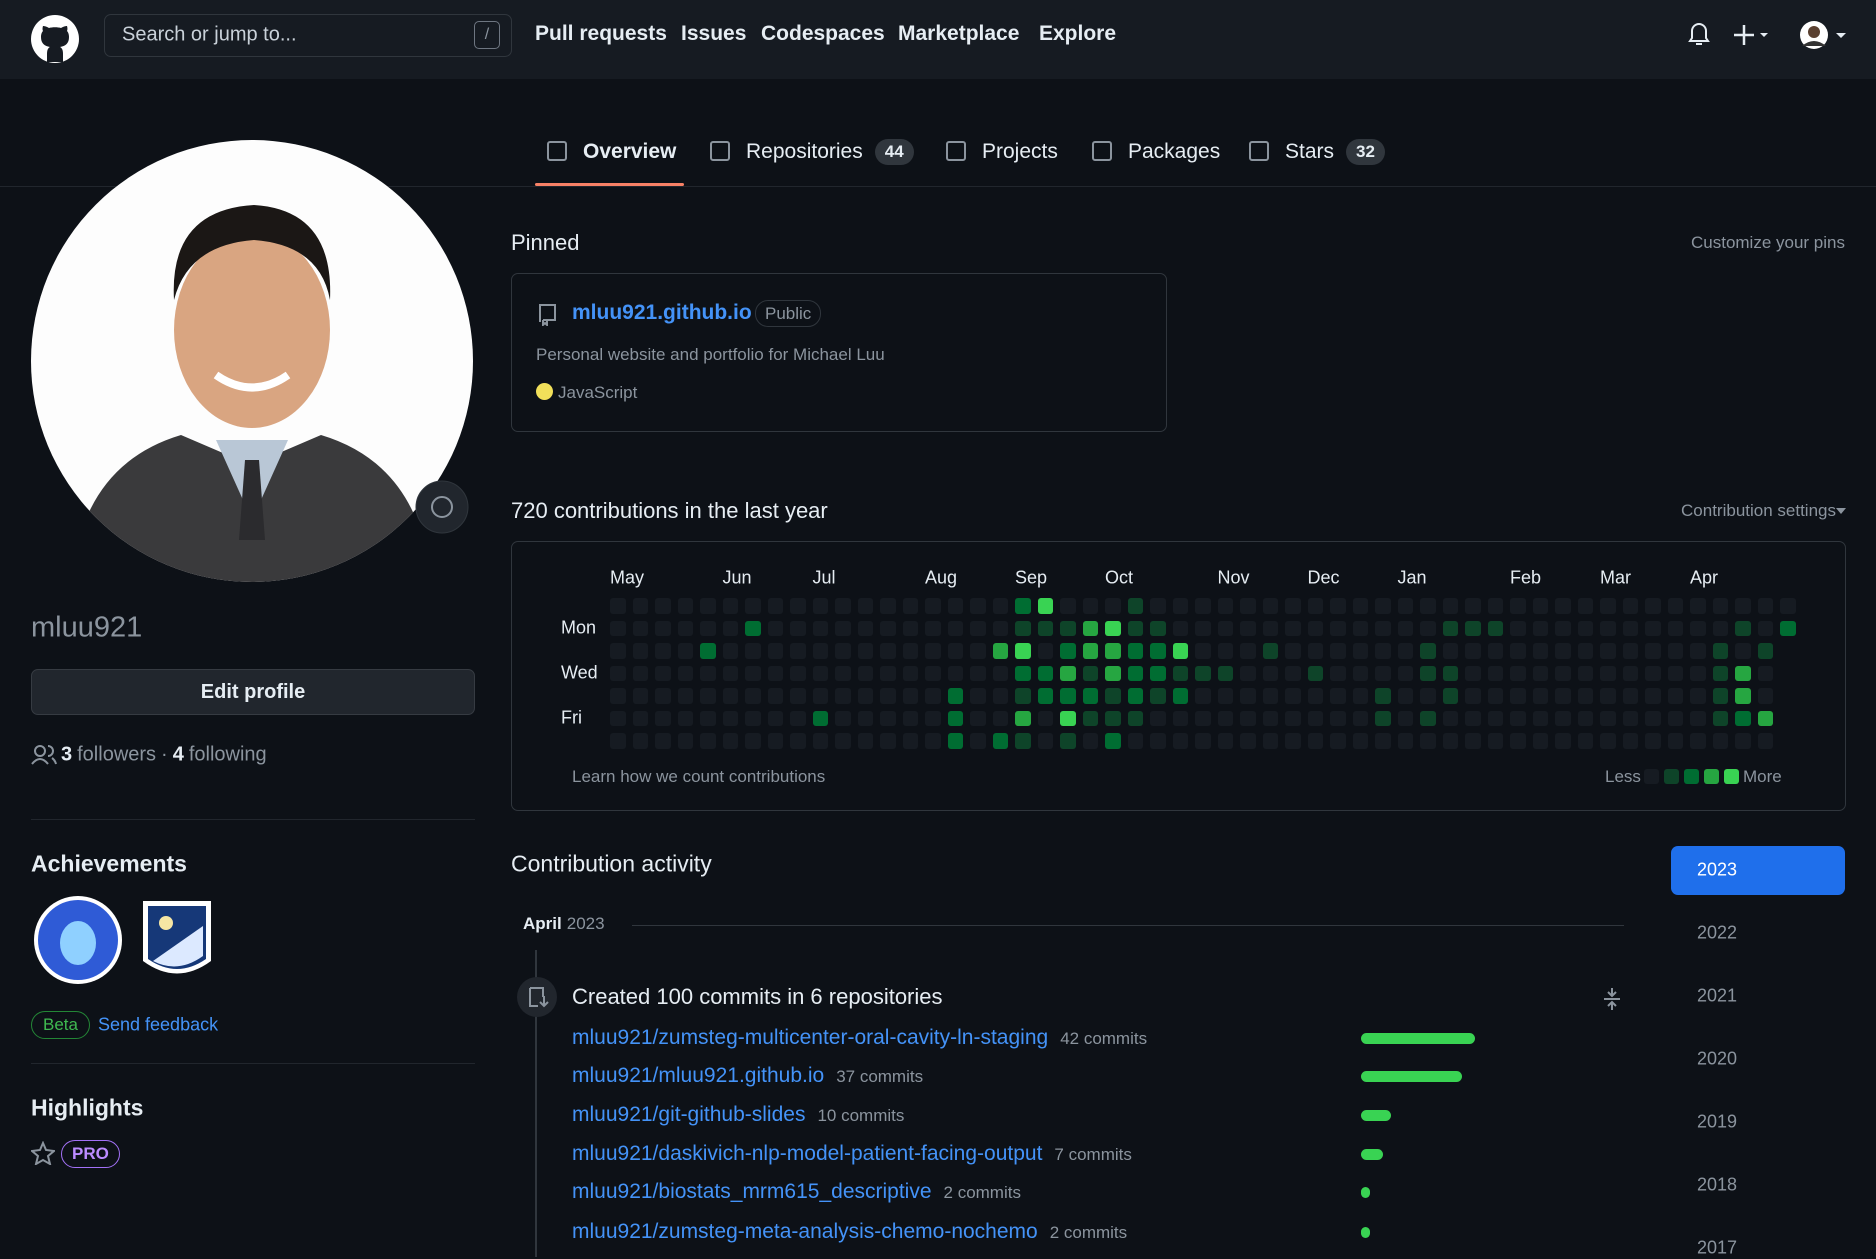  Describe the element at coordinates (629, 152) in the screenshot. I see `tab: Overview` at that location.